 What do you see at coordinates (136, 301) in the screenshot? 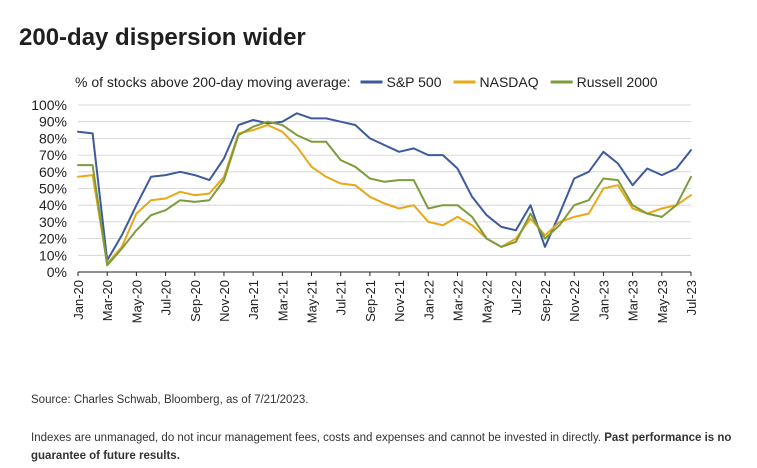
I see `x-tick-label: May-20` at bounding box center [136, 301].